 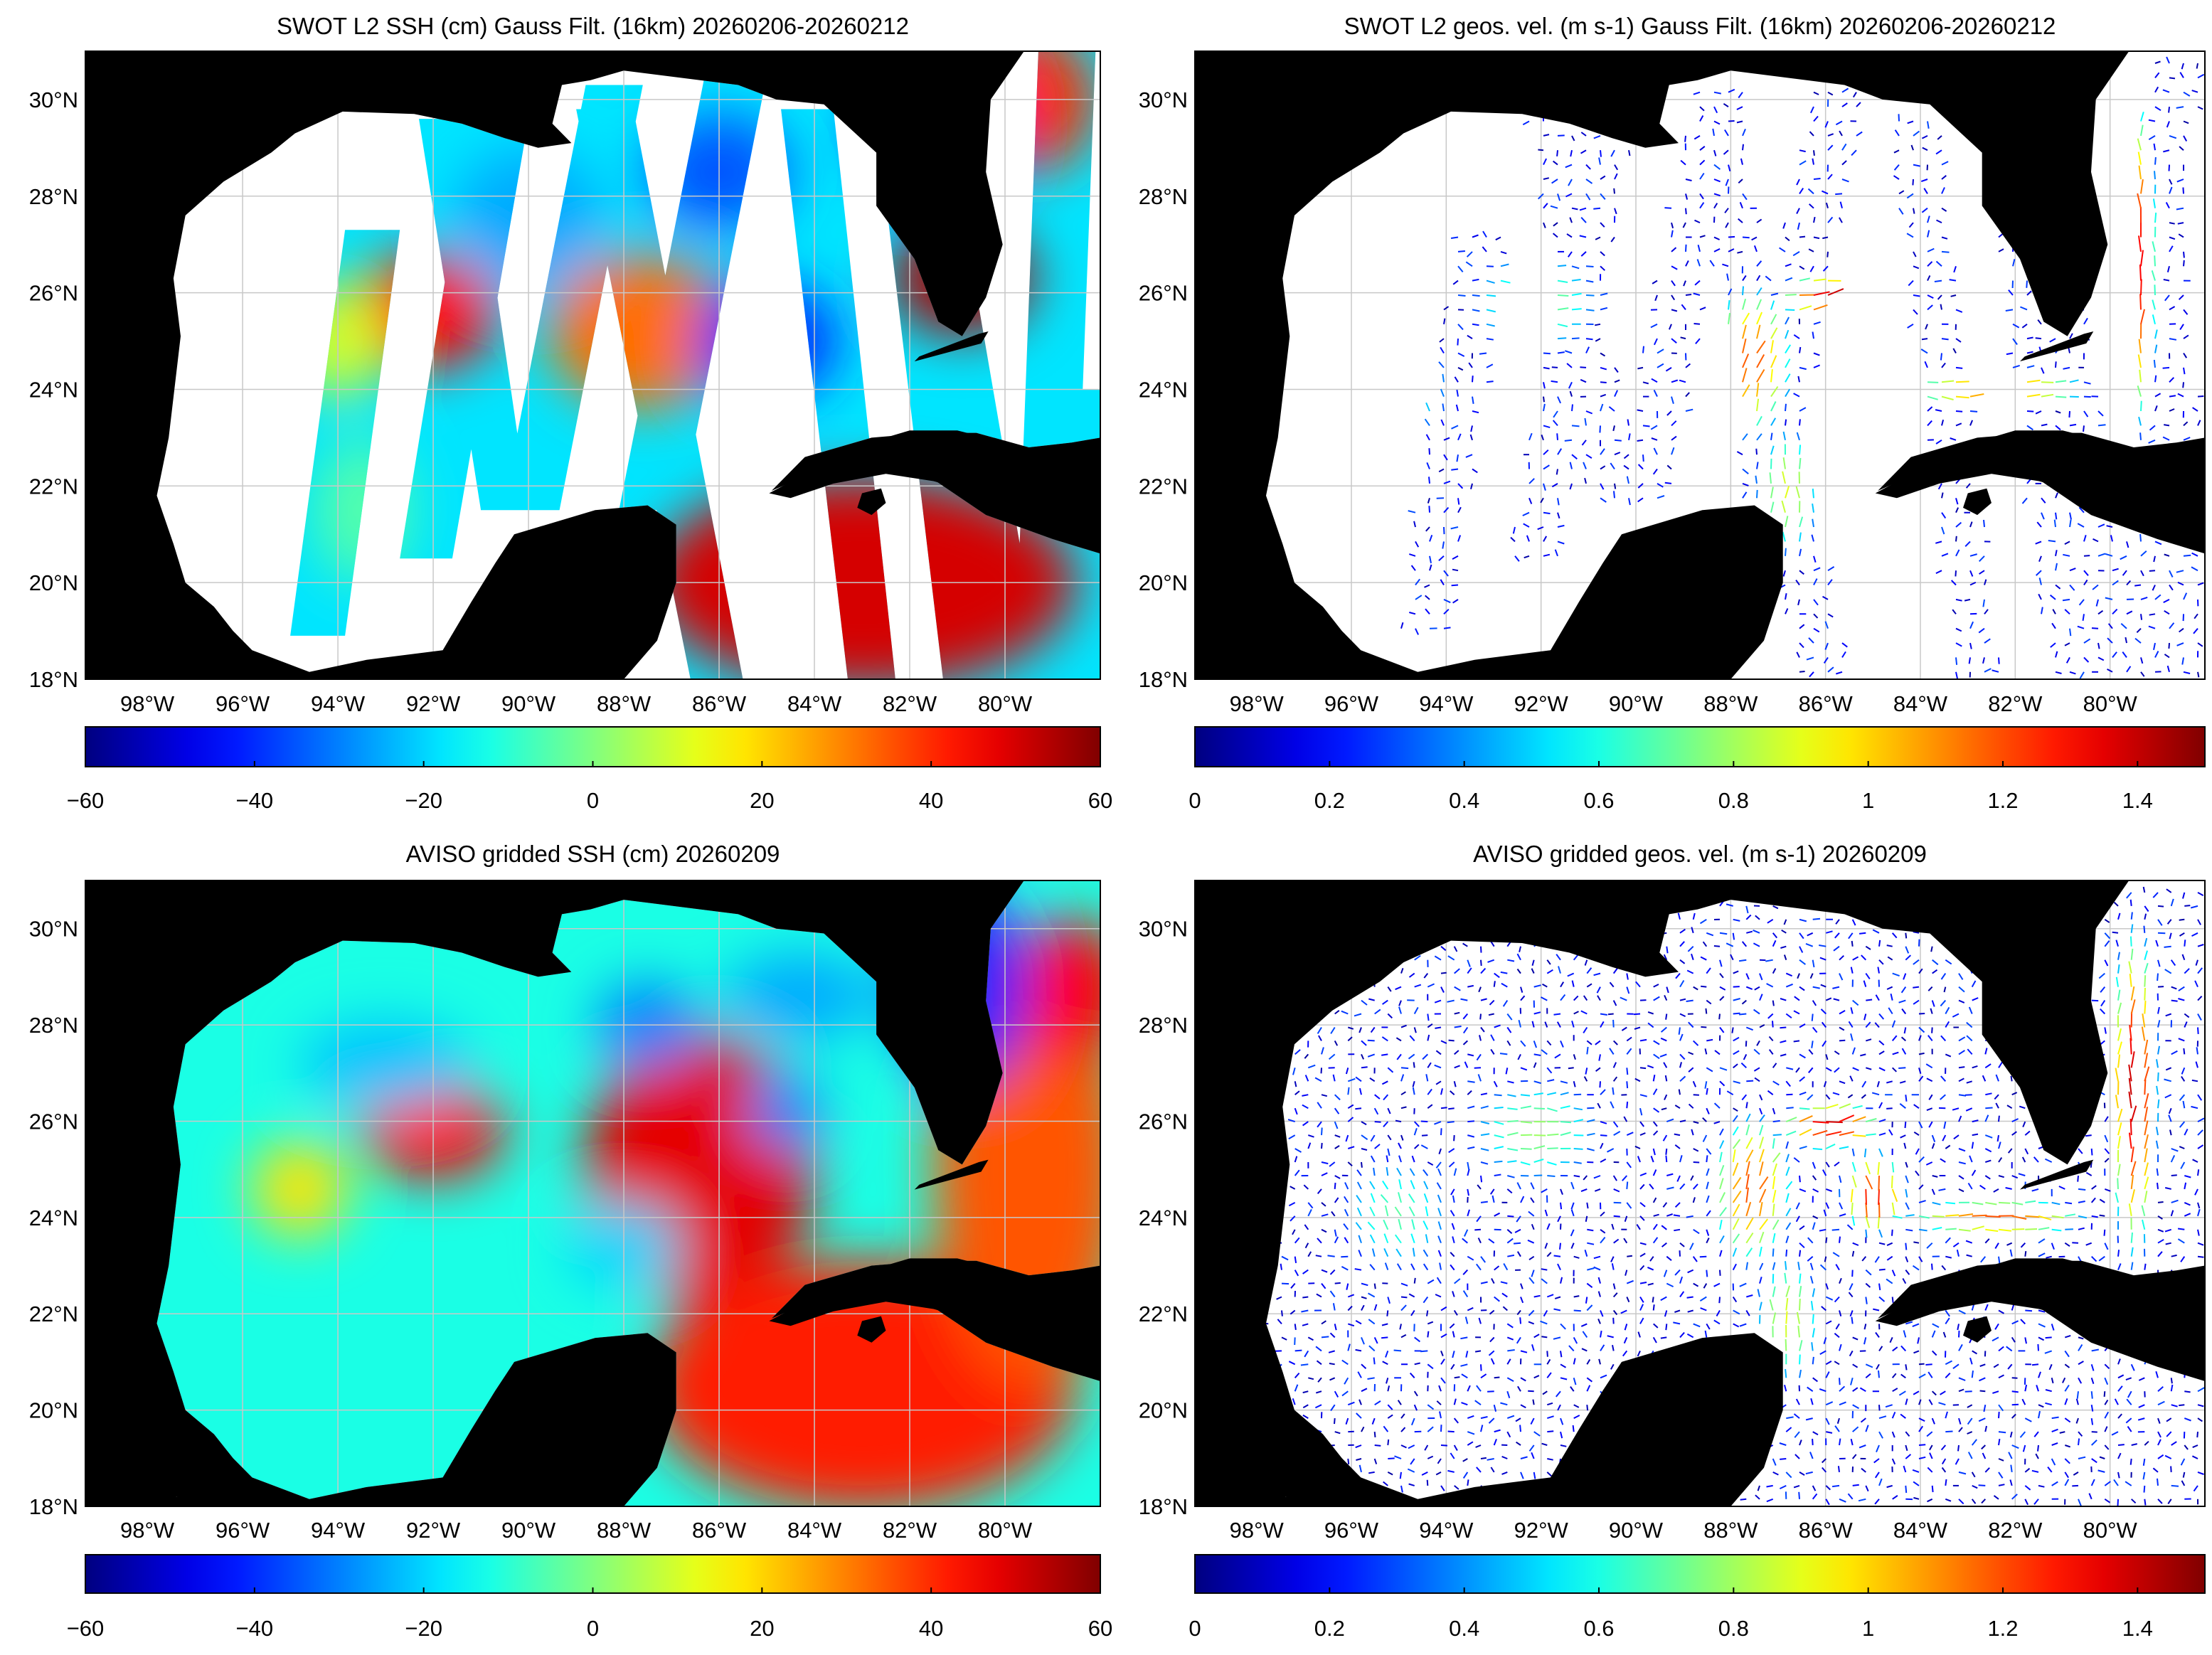 What do you see at coordinates (385, 1063) in the screenshot?
I see `ssh-anomaly` at bounding box center [385, 1063].